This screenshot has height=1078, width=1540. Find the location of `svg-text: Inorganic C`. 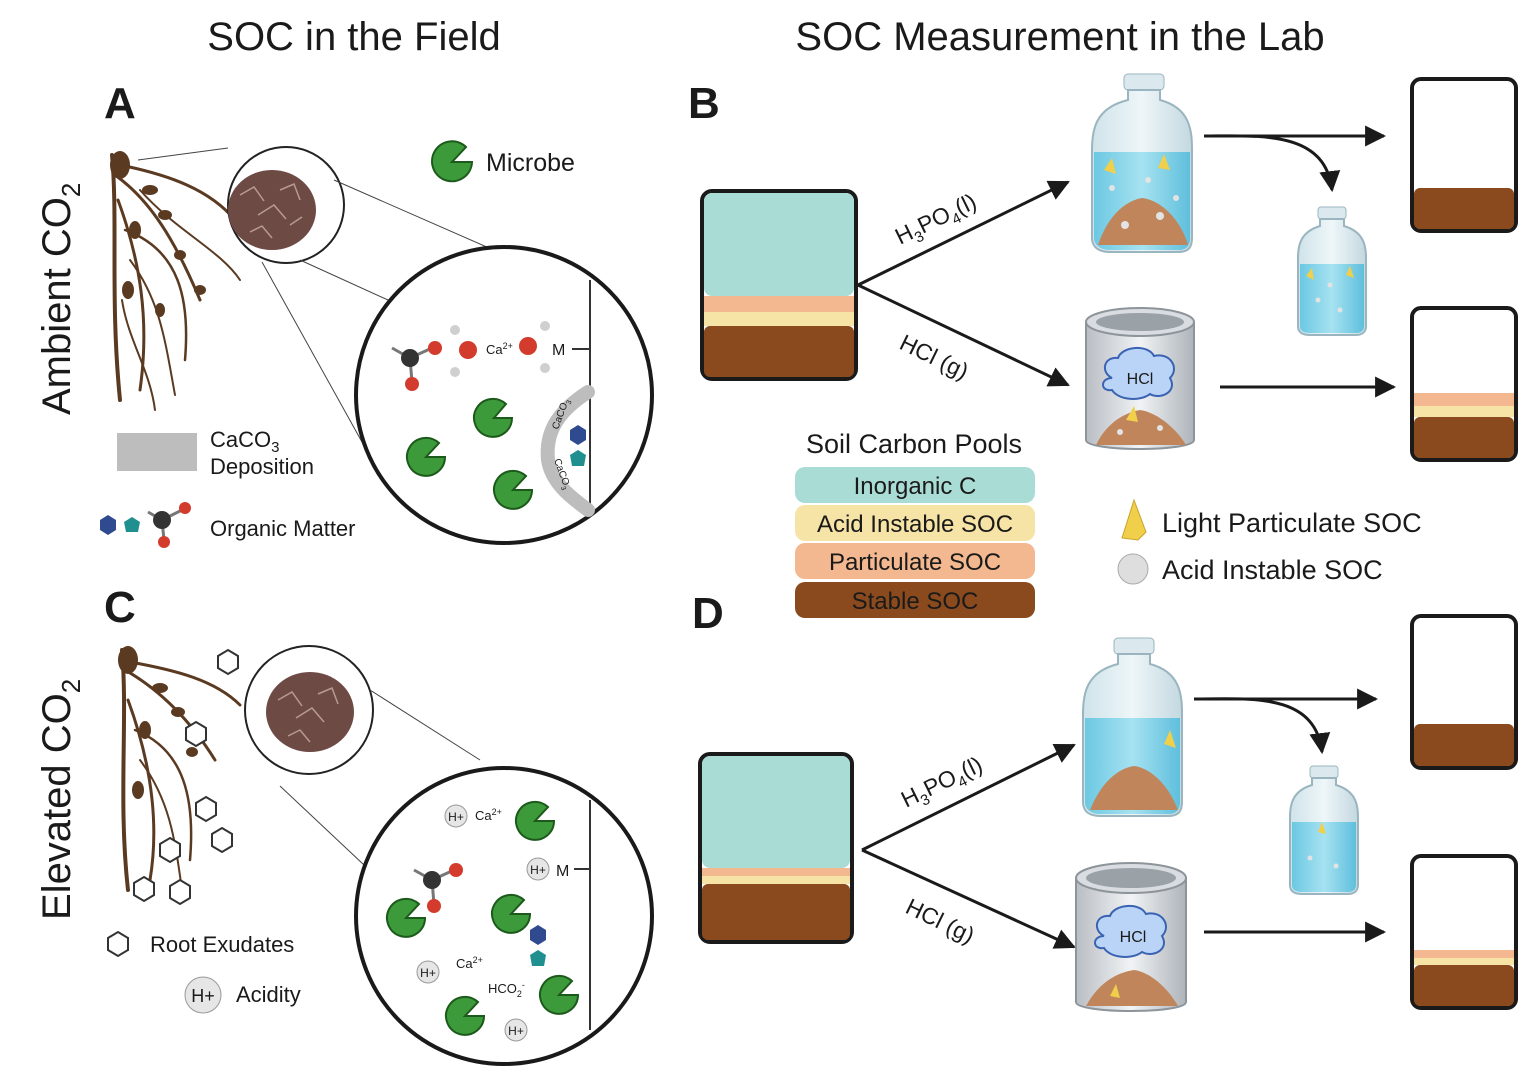

svg-text: Inorganic C is located at coordinates (915, 486).